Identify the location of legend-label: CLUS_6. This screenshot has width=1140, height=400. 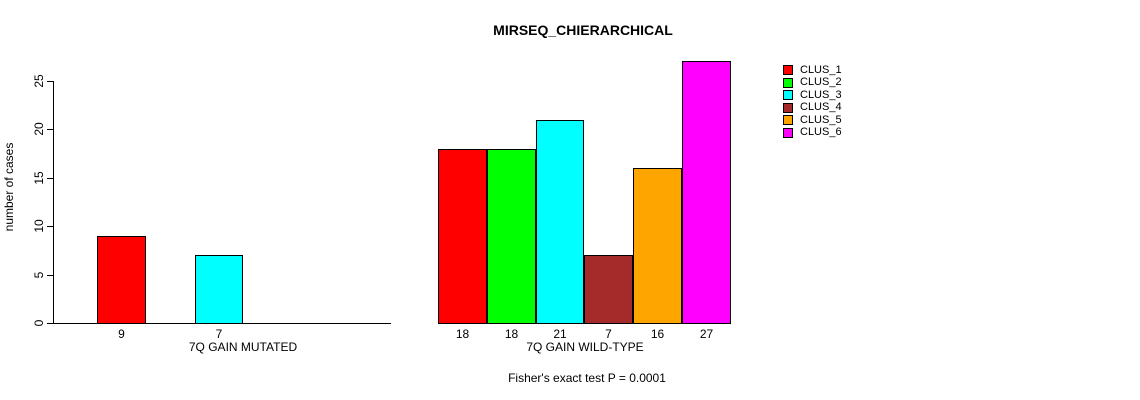
(821, 132).